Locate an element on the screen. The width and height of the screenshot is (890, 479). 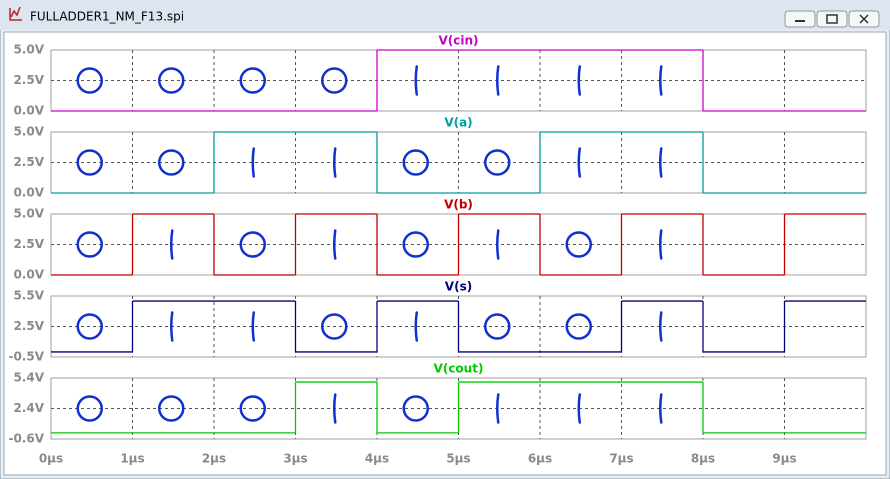
title-bar is located at coordinates (445, 15).